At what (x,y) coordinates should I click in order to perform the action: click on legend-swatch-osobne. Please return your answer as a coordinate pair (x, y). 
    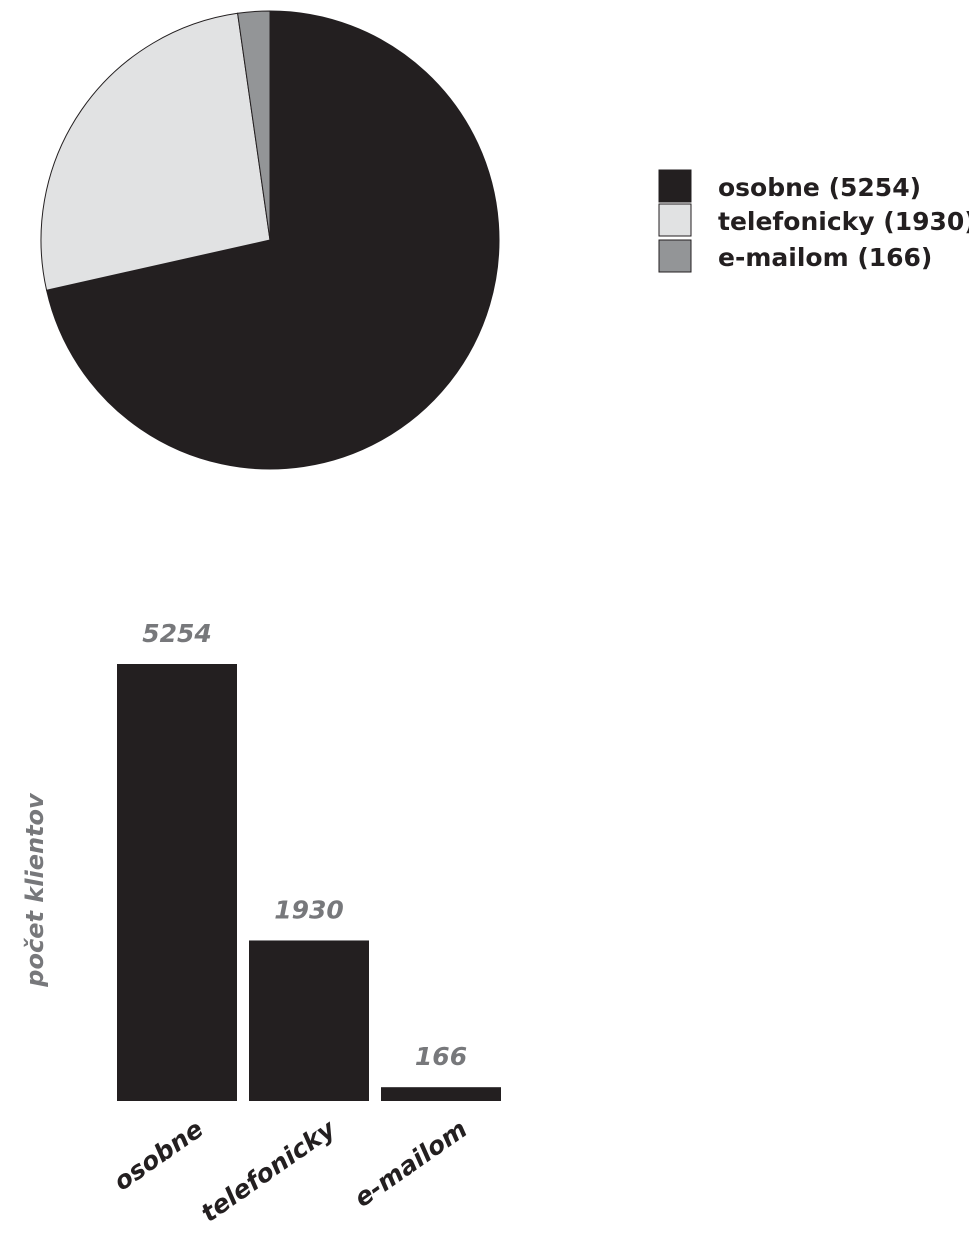
    Looking at the image, I should click on (675, 186).